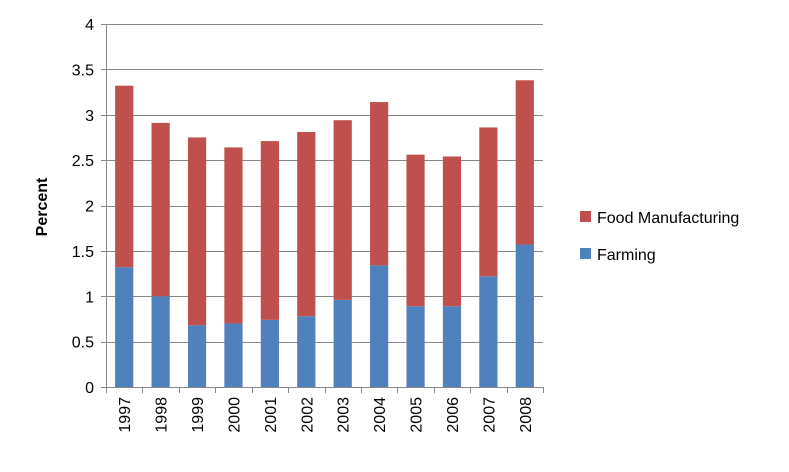  Describe the element at coordinates (83, 207) in the screenshot. I see `y-tick-labels: 0 0.5 1 1.5 2 2.5 3 3.5 4` at that location.